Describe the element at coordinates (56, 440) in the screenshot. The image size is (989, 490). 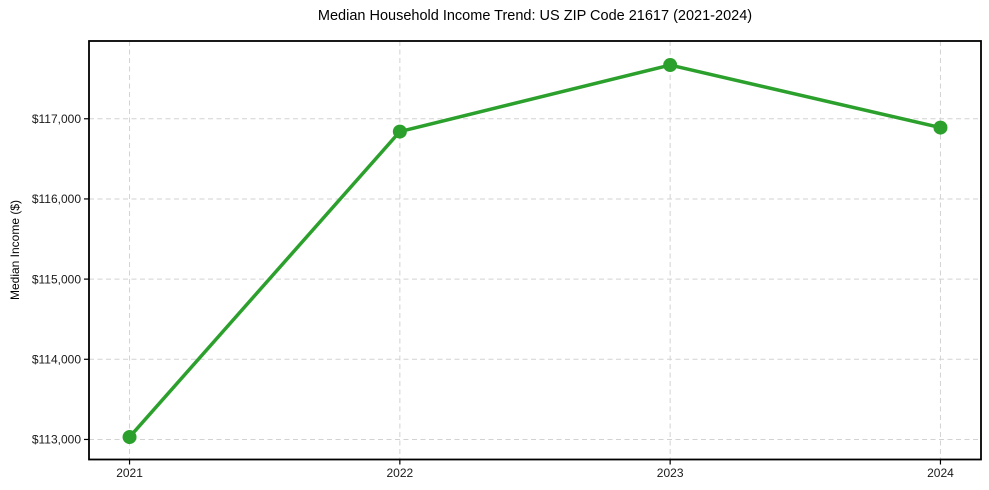
I see `y-tick-label: $113,000` at that location.